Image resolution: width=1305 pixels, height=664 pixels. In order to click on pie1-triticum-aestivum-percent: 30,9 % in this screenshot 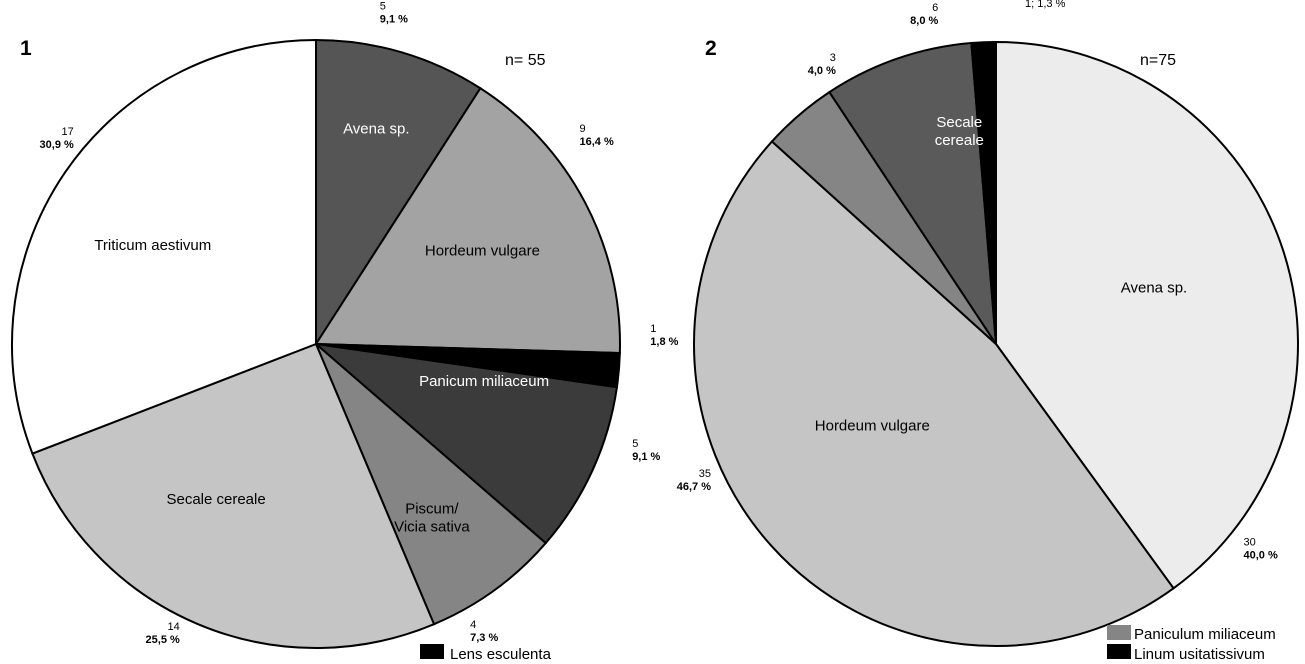, I will do `click(57, 145)`.